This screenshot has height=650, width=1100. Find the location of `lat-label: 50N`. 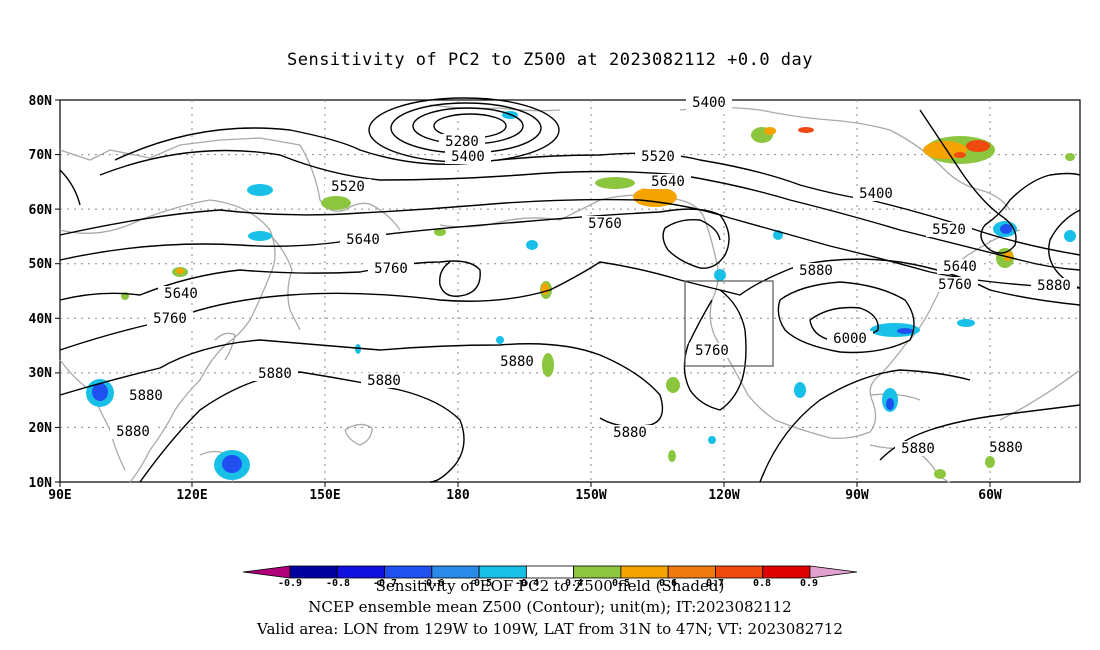

lat-label: 50N is located at coordinates (41, 264).